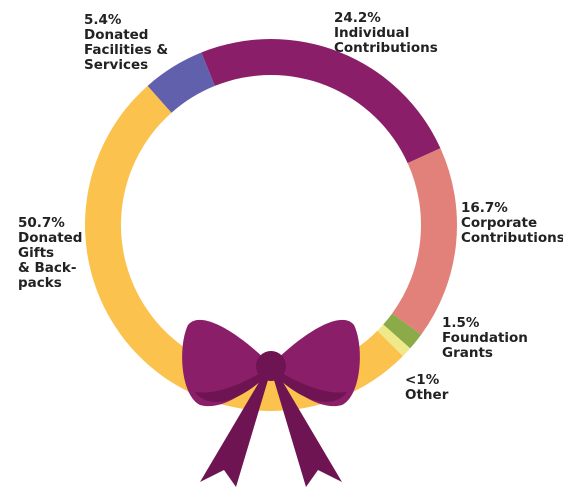 The height and width of the screenshot is (491, 563). I want to click on category-label: & Back-, so click(47, 268).